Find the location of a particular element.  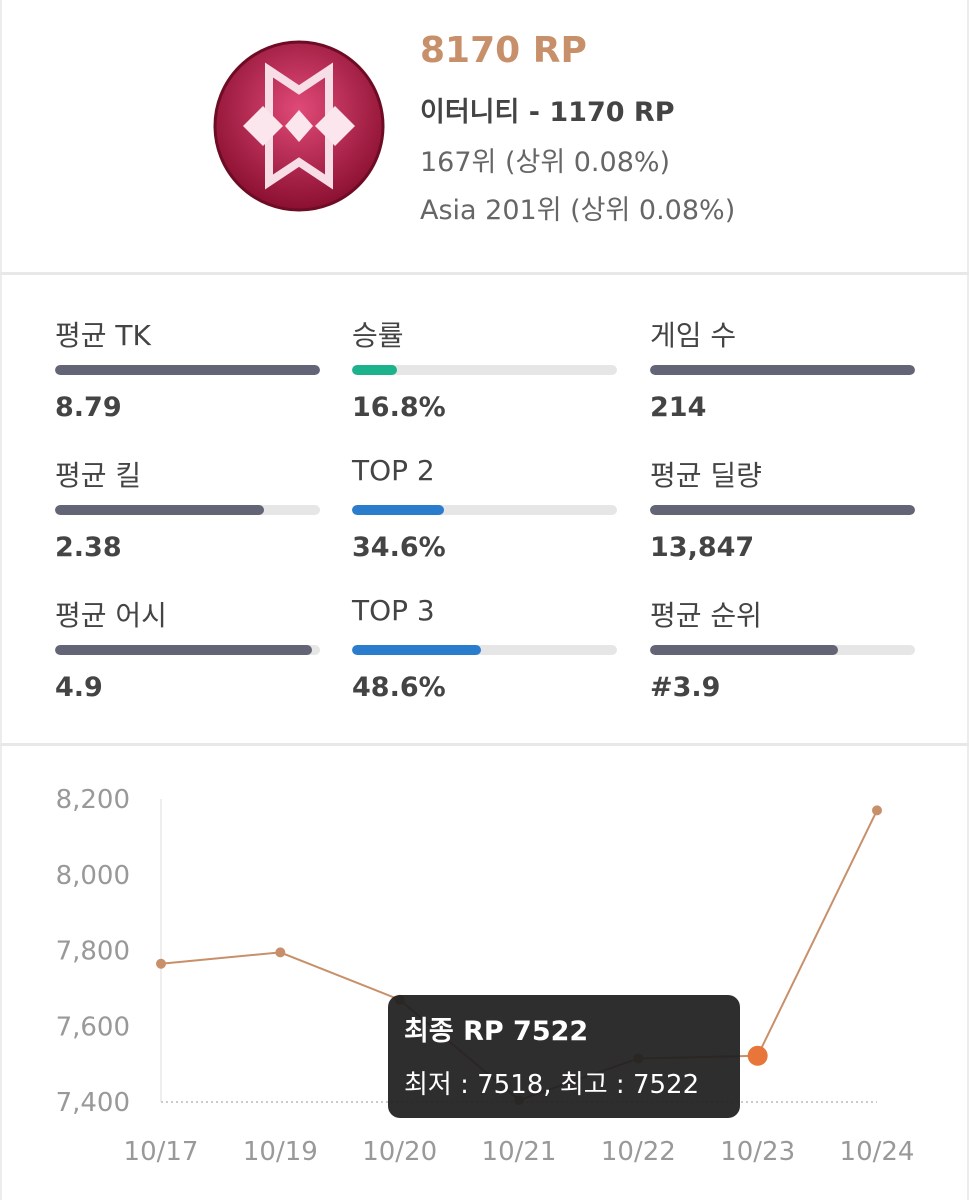

tooltip-title: 최종 RP 7522 is located at coordinates (496, 1031).